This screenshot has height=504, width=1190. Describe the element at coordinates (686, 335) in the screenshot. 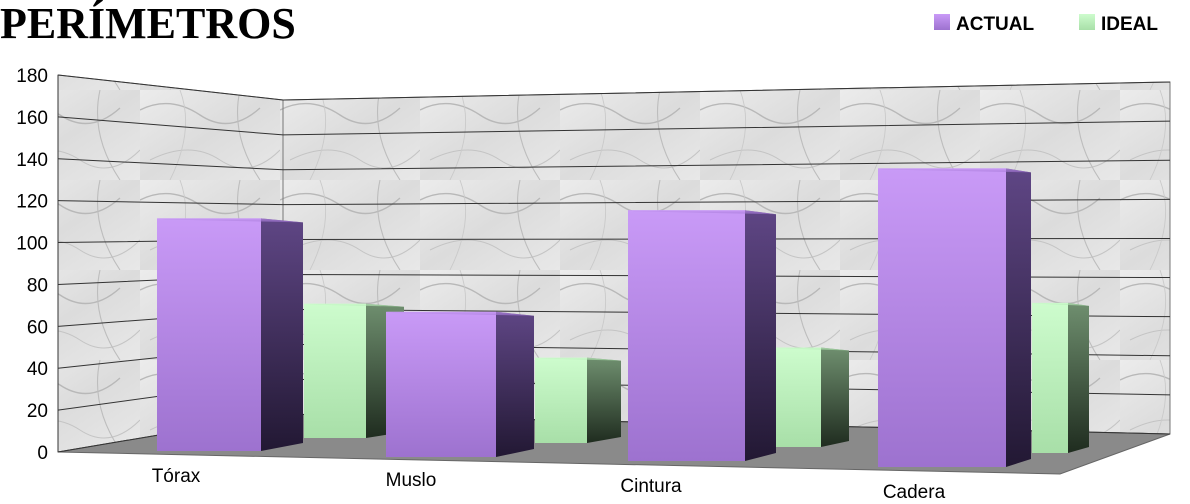

I see `bar-actual-cintura-front` at that location.